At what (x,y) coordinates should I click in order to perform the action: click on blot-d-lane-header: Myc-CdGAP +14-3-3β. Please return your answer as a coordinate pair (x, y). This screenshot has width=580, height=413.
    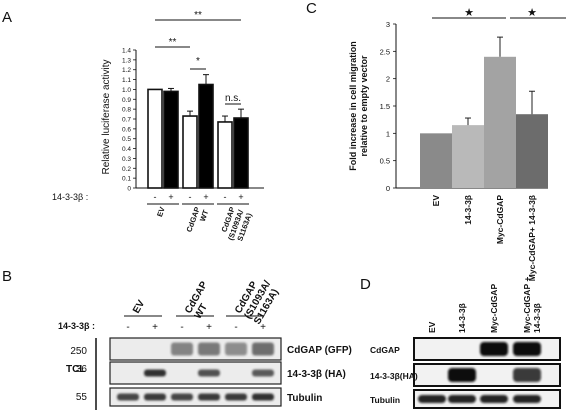
    Looking at the image, I should click on (532, 305).